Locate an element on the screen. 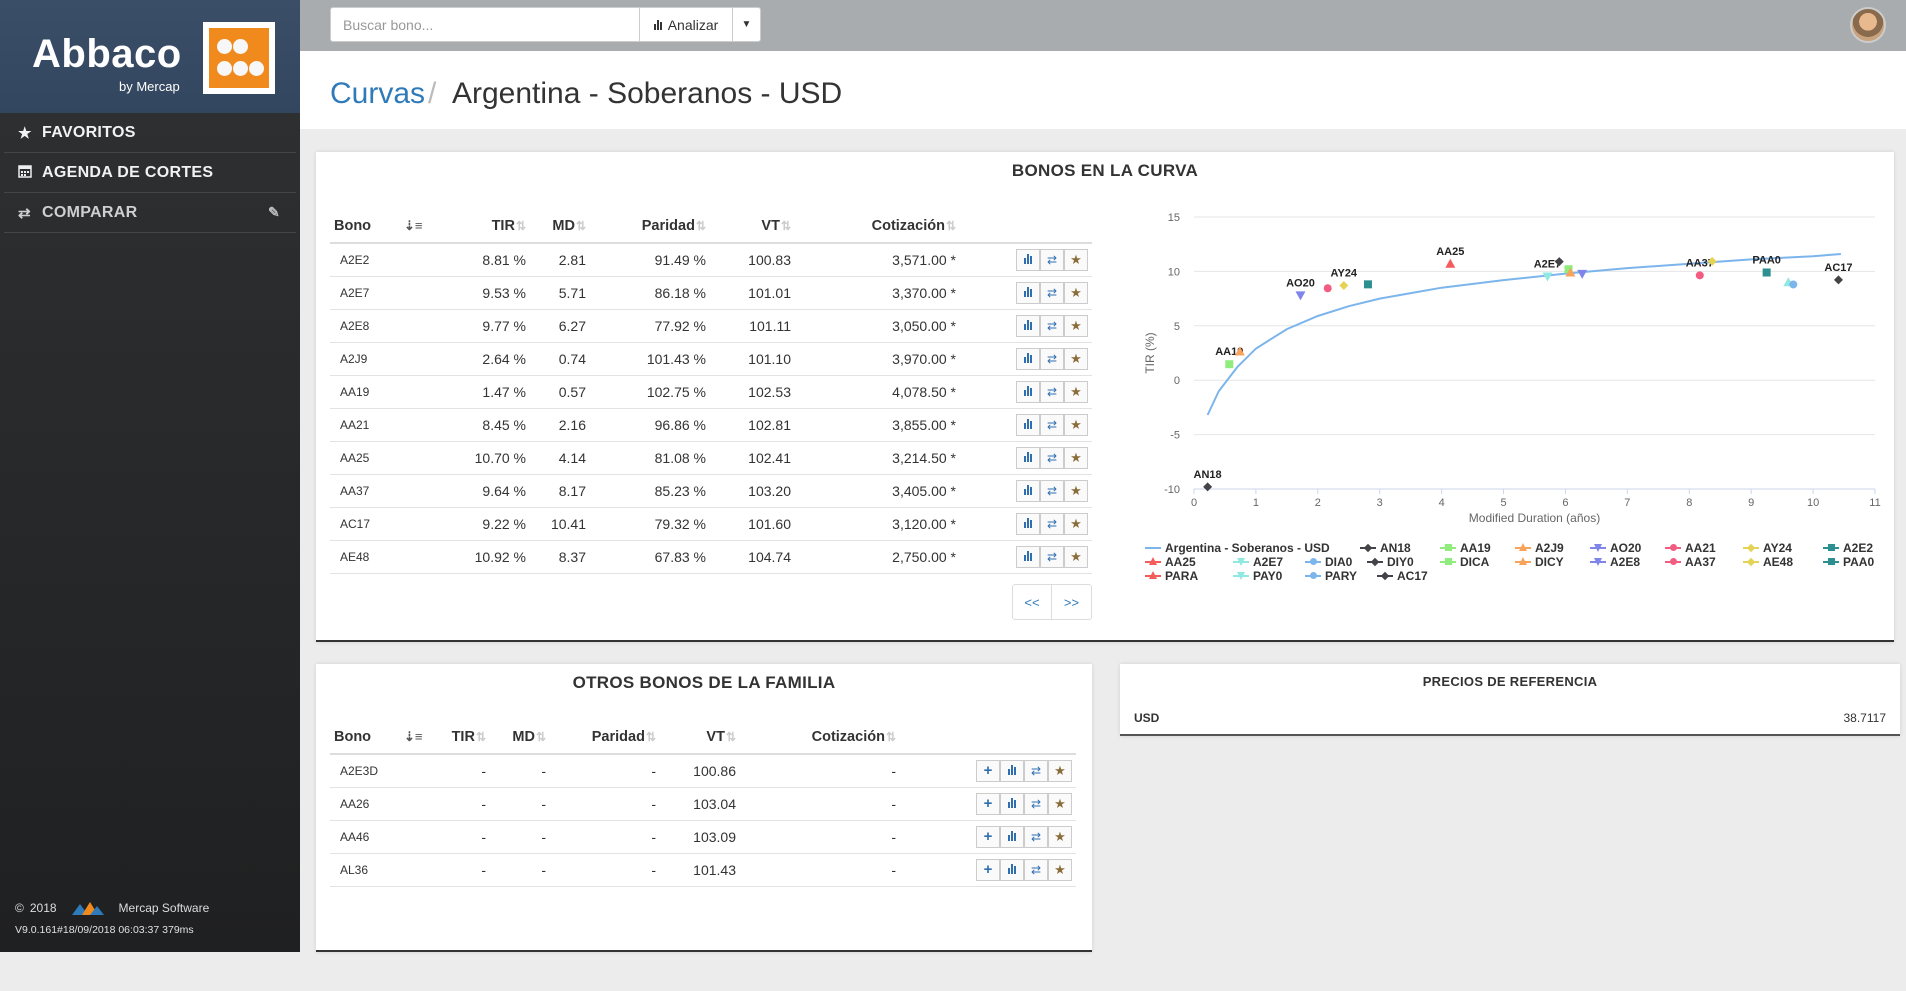  cell-bono: AA26 is located at coordinates (365, 804).